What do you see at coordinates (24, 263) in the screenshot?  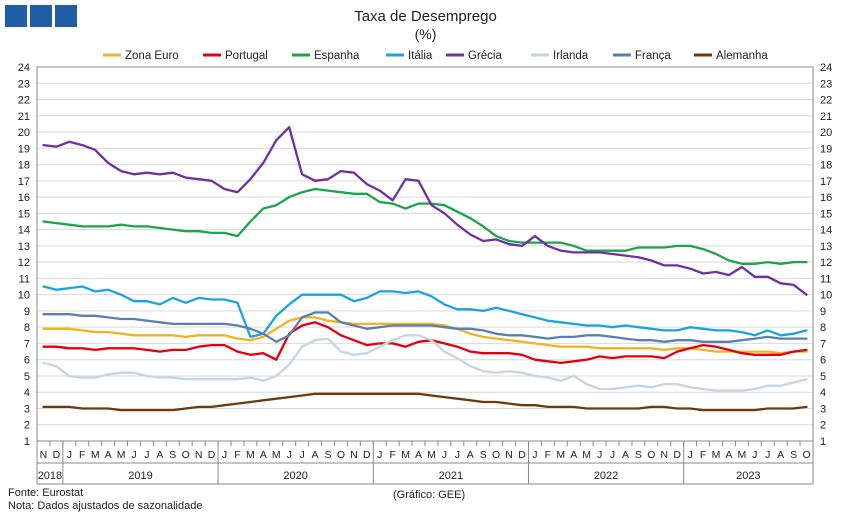 I see `y-tick-label-left: 12` at bounding box center [24, 263].